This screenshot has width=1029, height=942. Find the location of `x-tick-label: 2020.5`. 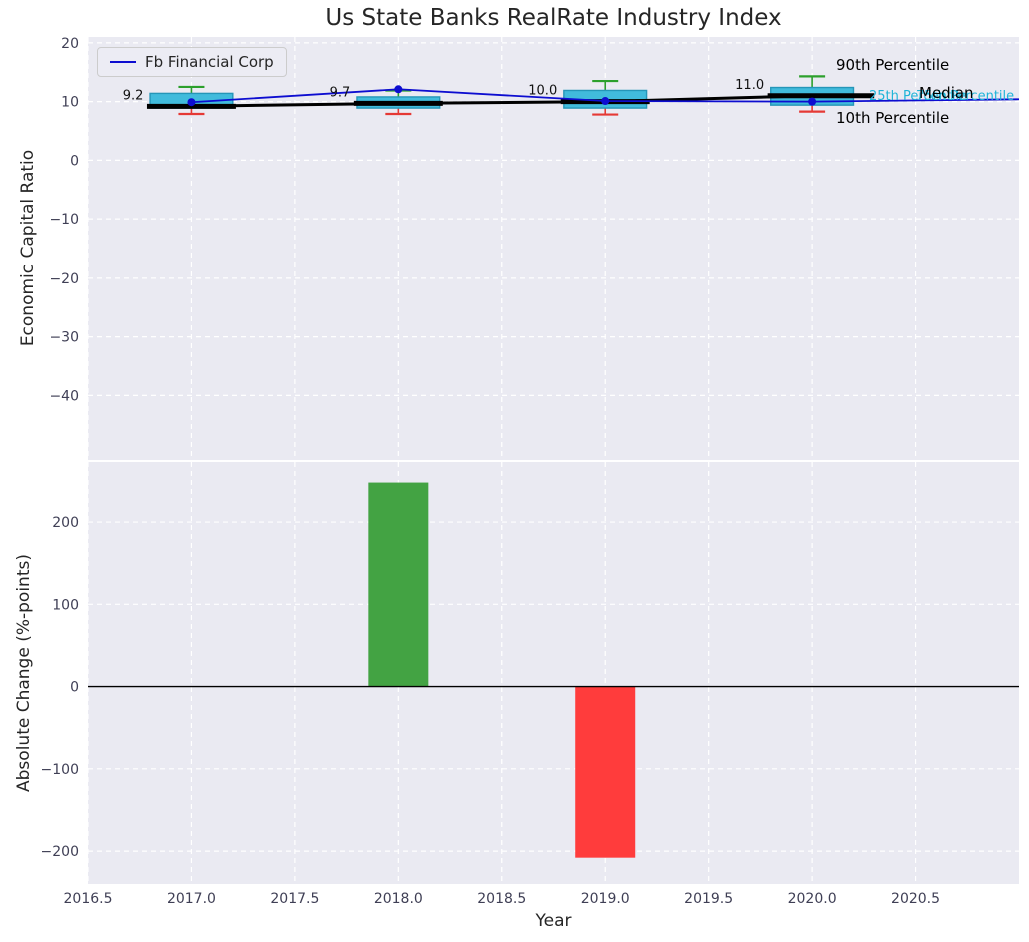

x-tick-label: 2020.5 is located at coordinates (915, 899).